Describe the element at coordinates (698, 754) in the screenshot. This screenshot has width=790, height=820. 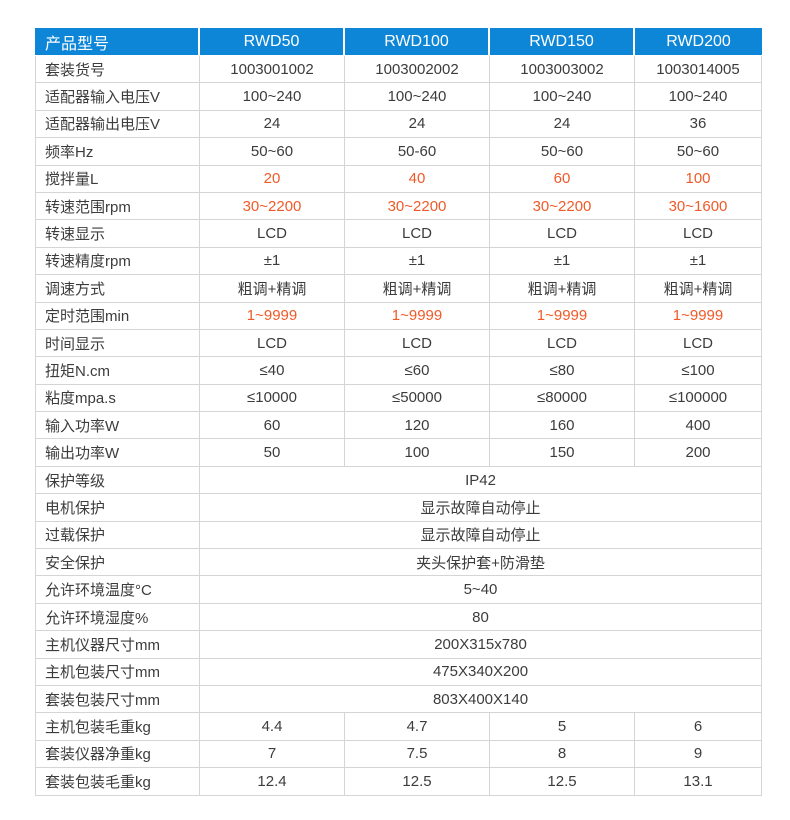
I see `value-cell: 9` at that location.